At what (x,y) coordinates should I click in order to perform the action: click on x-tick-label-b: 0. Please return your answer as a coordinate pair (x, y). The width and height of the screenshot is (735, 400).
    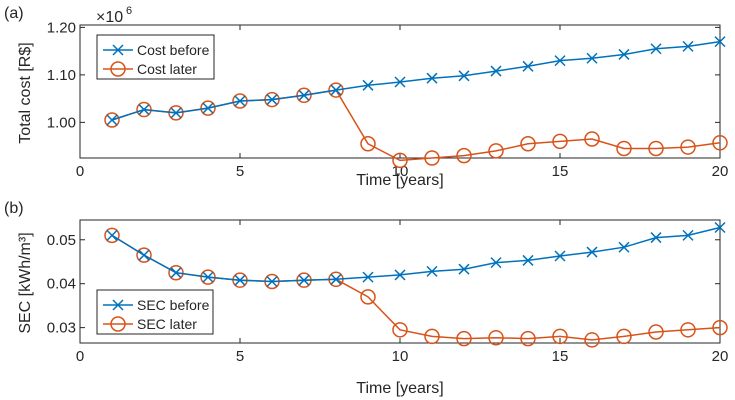
    Looking at the image, I should click on (80, 356).